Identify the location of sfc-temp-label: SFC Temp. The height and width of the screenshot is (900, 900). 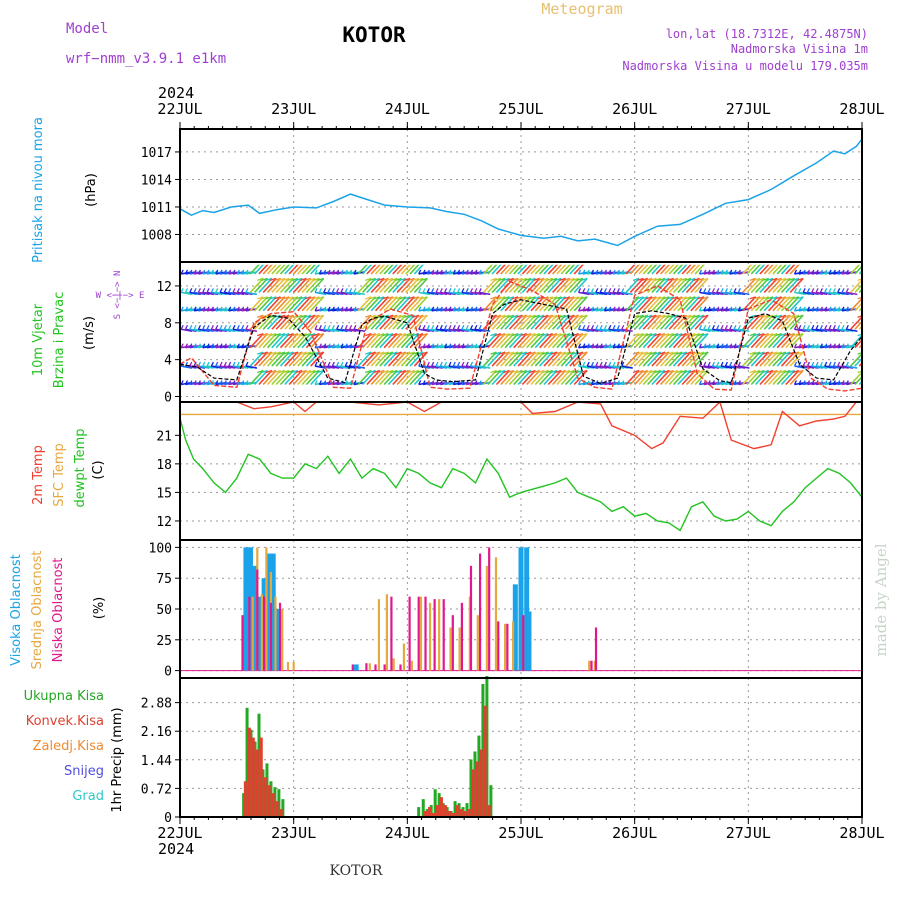
(59, 475).